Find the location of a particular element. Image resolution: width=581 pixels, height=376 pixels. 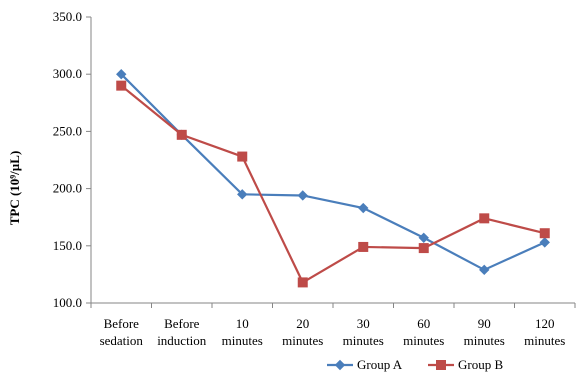

y-tick-label: 350.0 is located at coordinates (67, 16).